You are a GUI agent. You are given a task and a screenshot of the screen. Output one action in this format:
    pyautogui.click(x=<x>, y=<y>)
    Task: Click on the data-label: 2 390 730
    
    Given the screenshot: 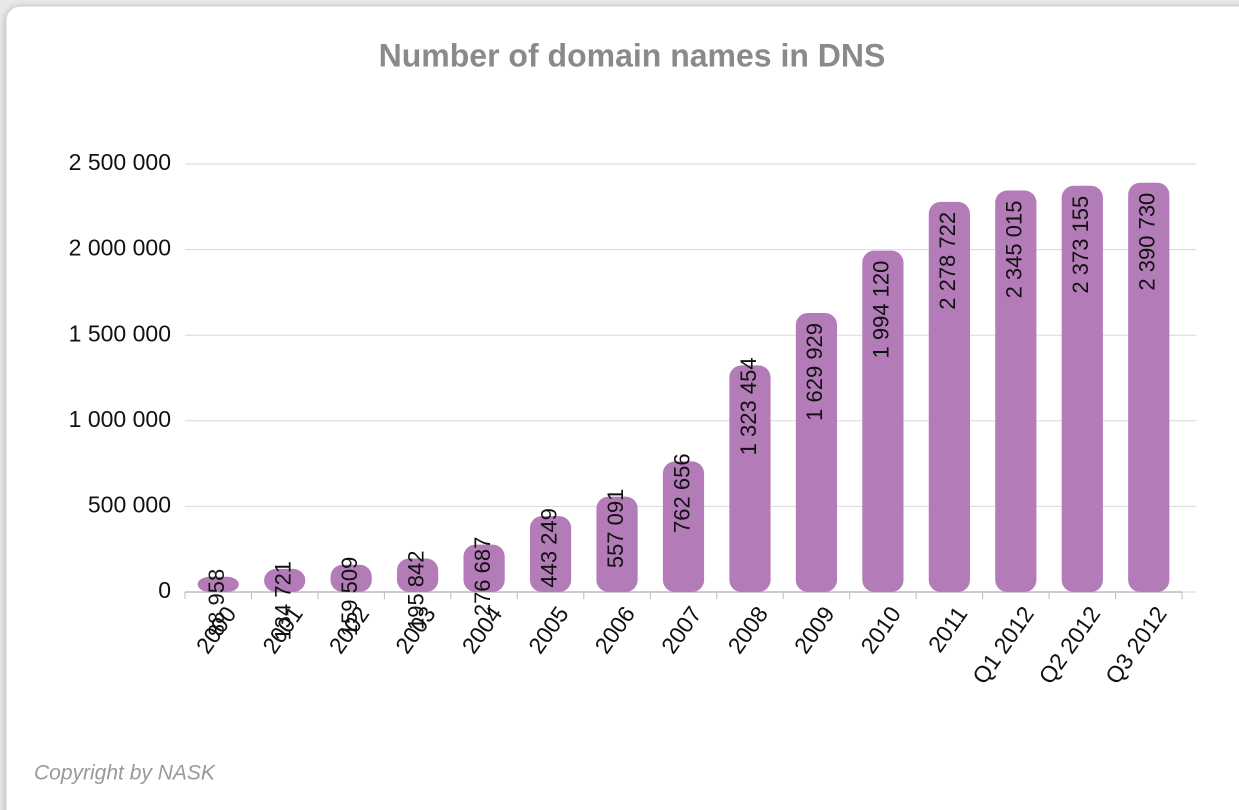 What is the action you would take?
    pyautogui.click(x=1147, y=242)
    